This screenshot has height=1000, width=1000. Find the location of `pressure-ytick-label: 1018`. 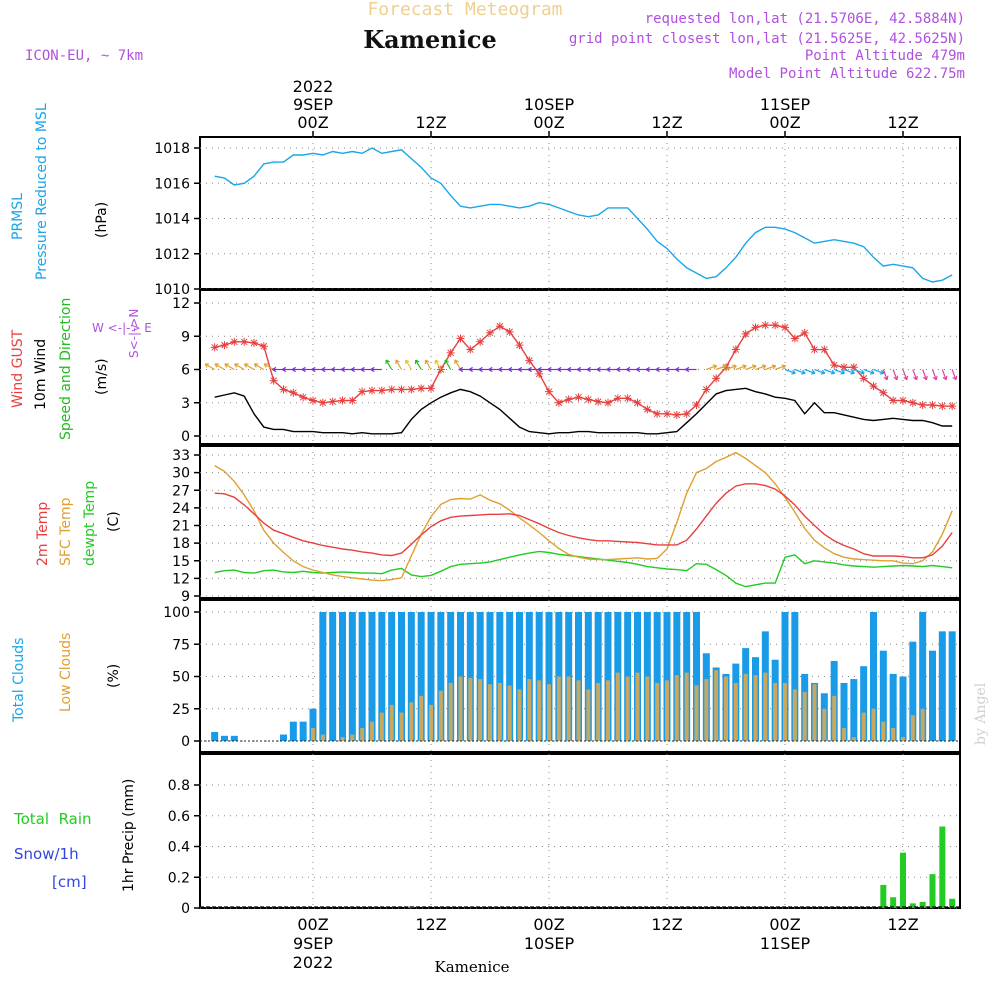

pressure-ytick-label: 1018 is located at coordinates (172, 149).